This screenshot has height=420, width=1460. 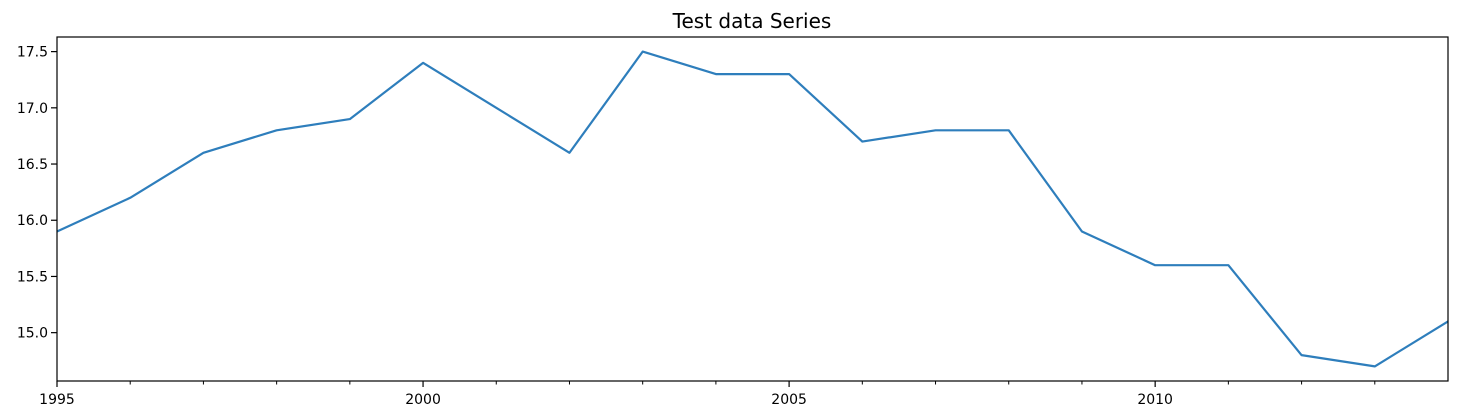 I want to click on y-tick-label: 15.5, so click(x=32, y=277).